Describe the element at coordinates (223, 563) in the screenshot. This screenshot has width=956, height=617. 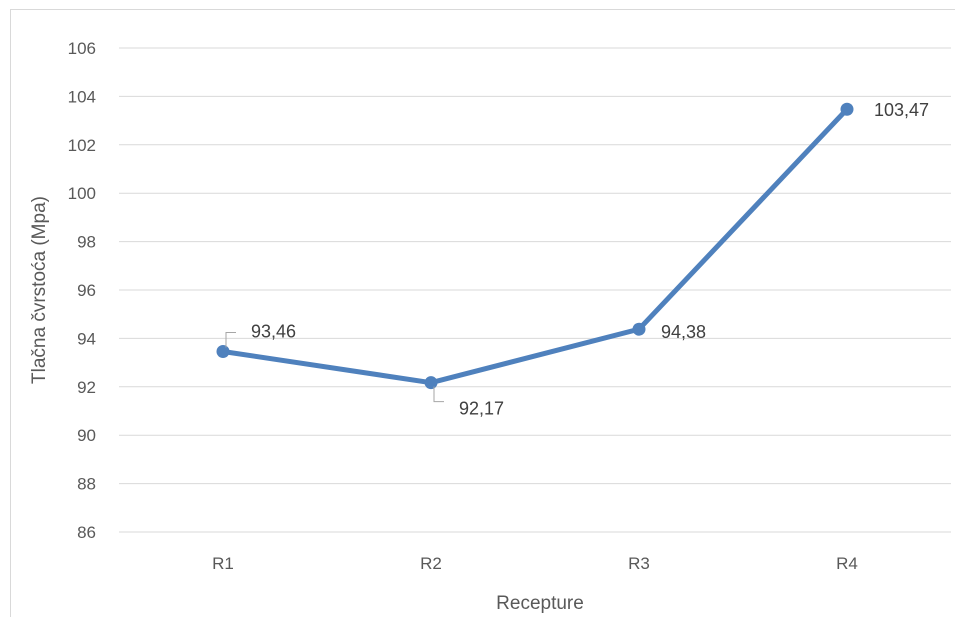
I see `x-tick-label: R1` at that location.